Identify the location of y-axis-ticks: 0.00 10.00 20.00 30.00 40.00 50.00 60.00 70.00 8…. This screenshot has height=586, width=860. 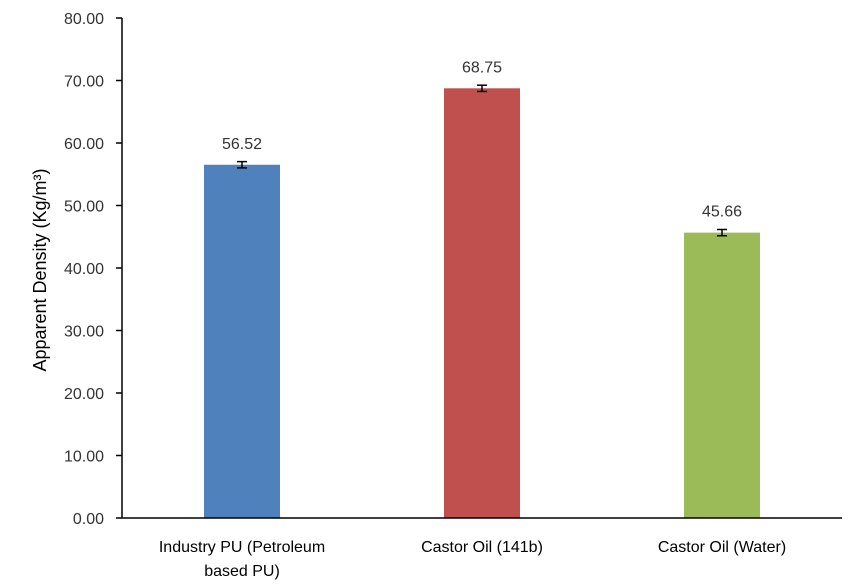
(93, 269).